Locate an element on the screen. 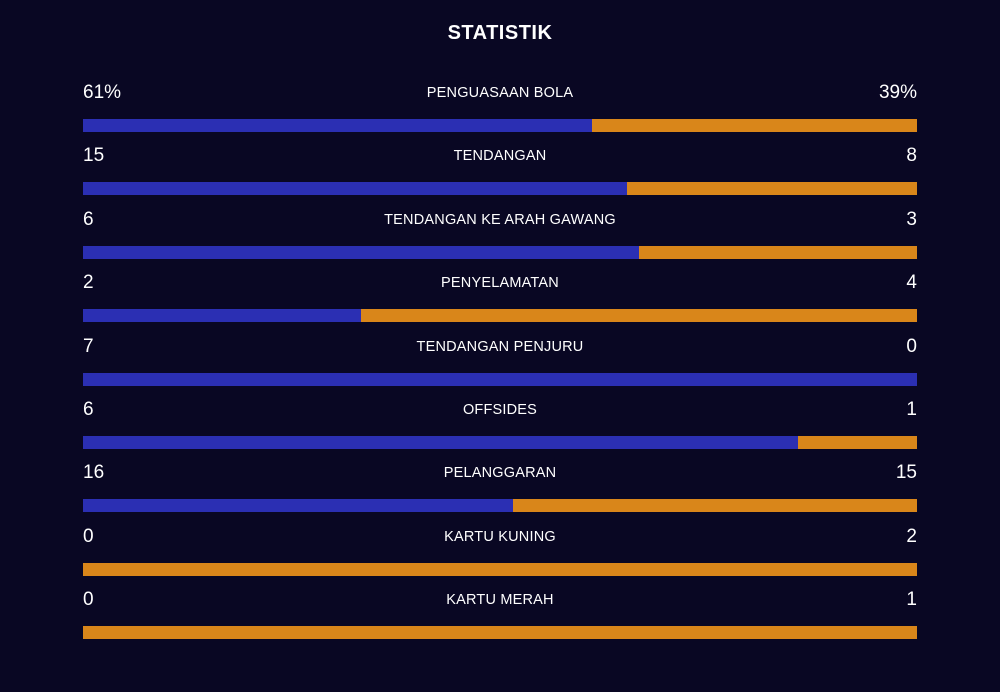 Image resolution: width=1000 pixels, height=692 pixels. stat-label: KARTU MERAH is located at coordinates (500, 600).